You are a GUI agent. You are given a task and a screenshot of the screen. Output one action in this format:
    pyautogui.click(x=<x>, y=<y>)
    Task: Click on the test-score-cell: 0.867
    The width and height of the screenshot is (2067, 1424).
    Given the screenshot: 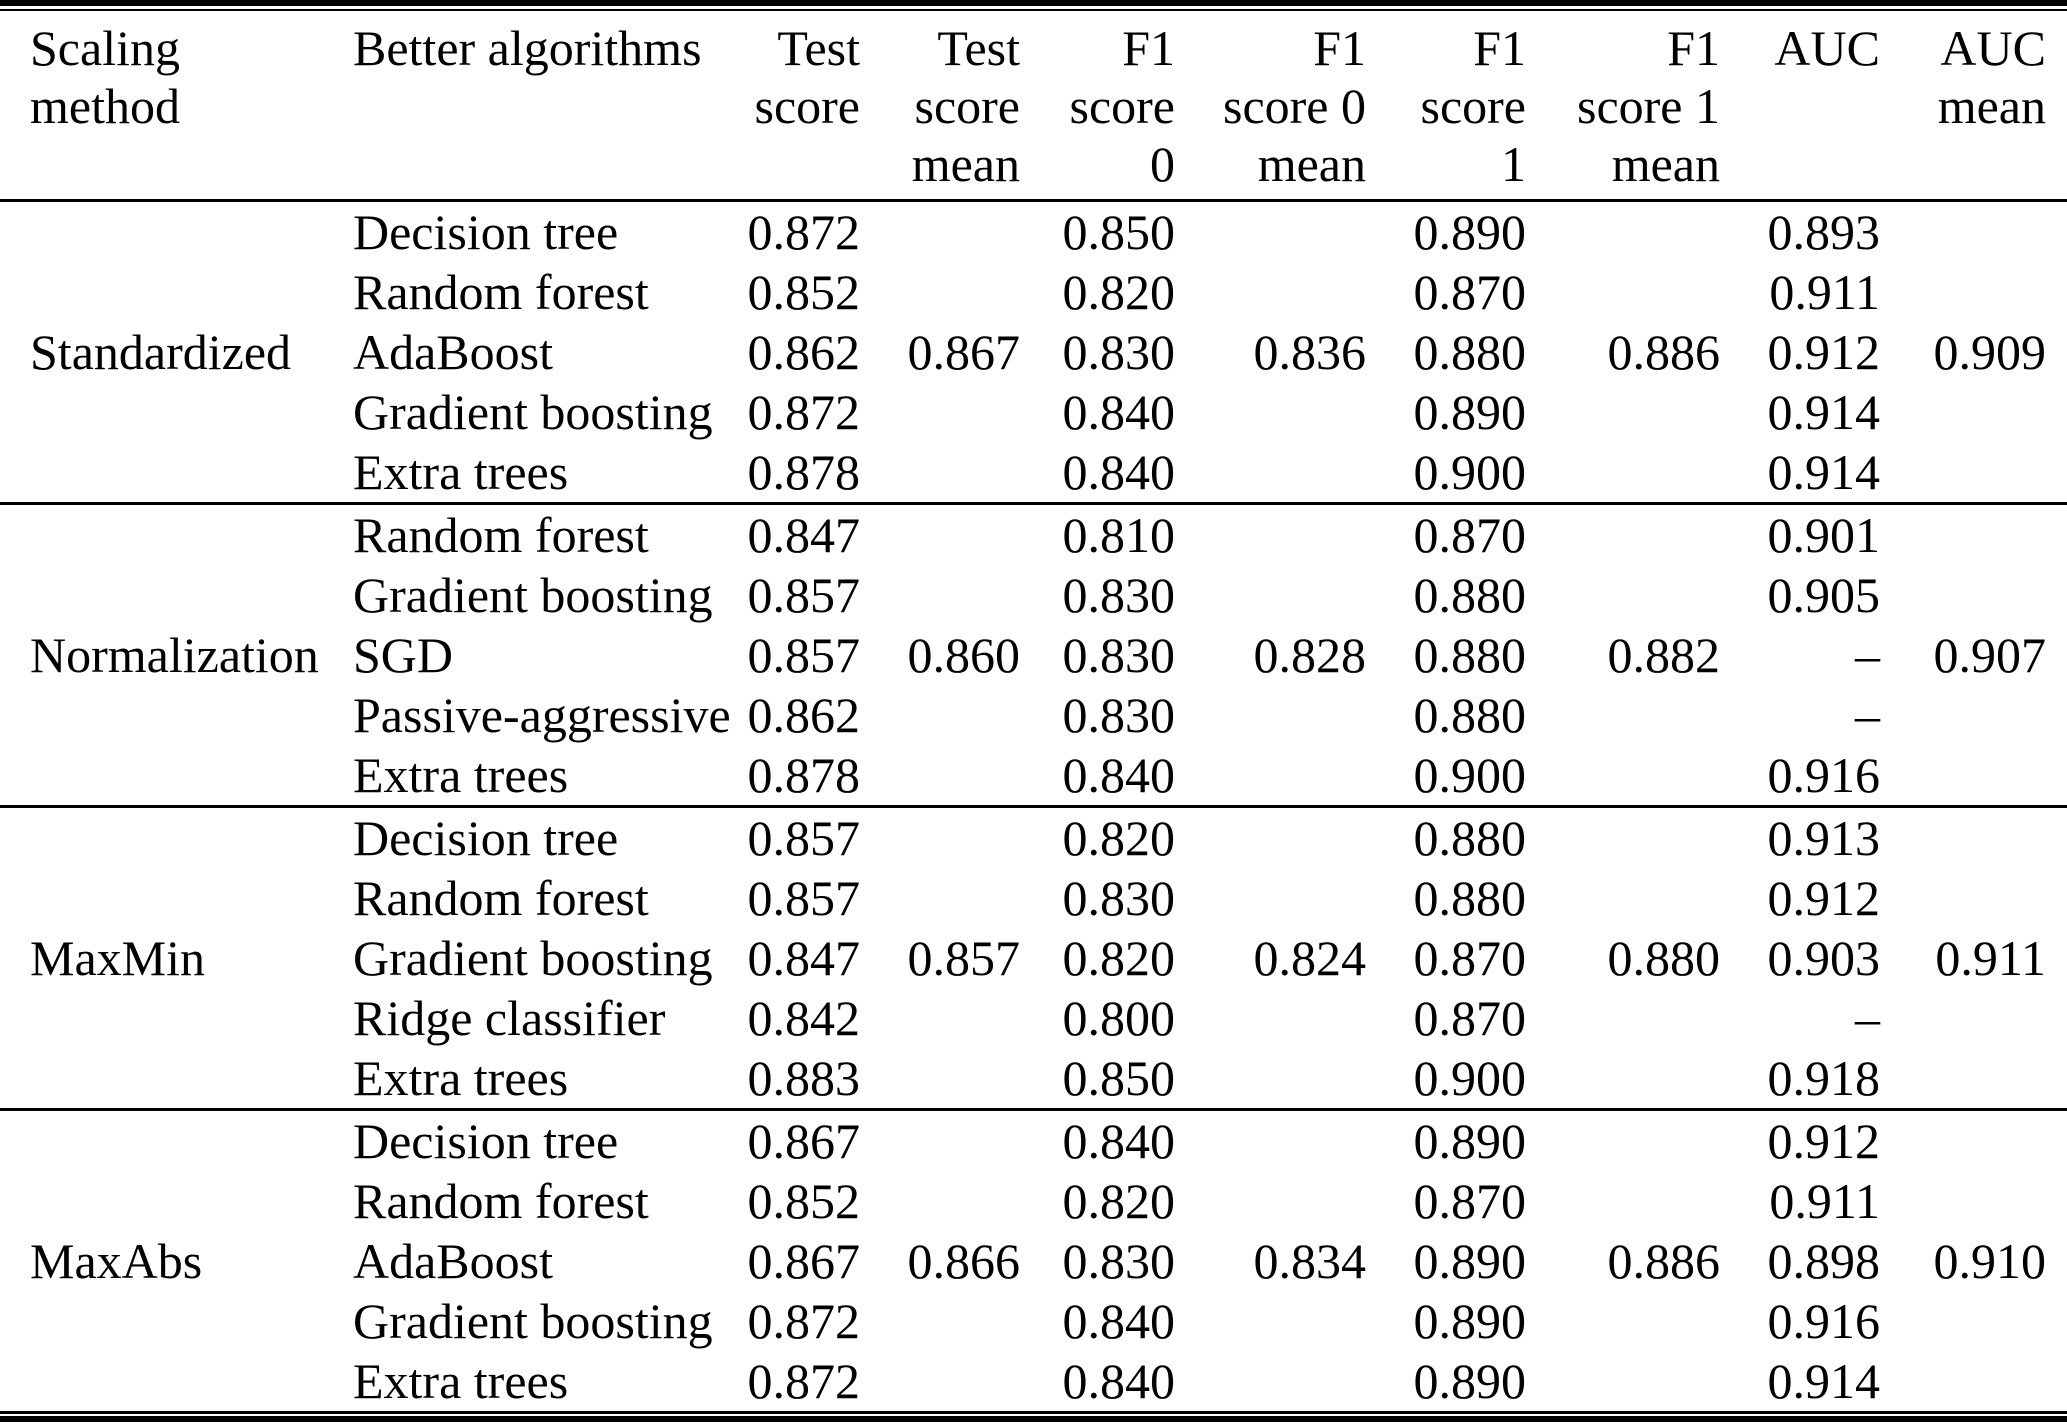 What is the action you would take?
    pyautogui.click(x=804, y=1141)
    